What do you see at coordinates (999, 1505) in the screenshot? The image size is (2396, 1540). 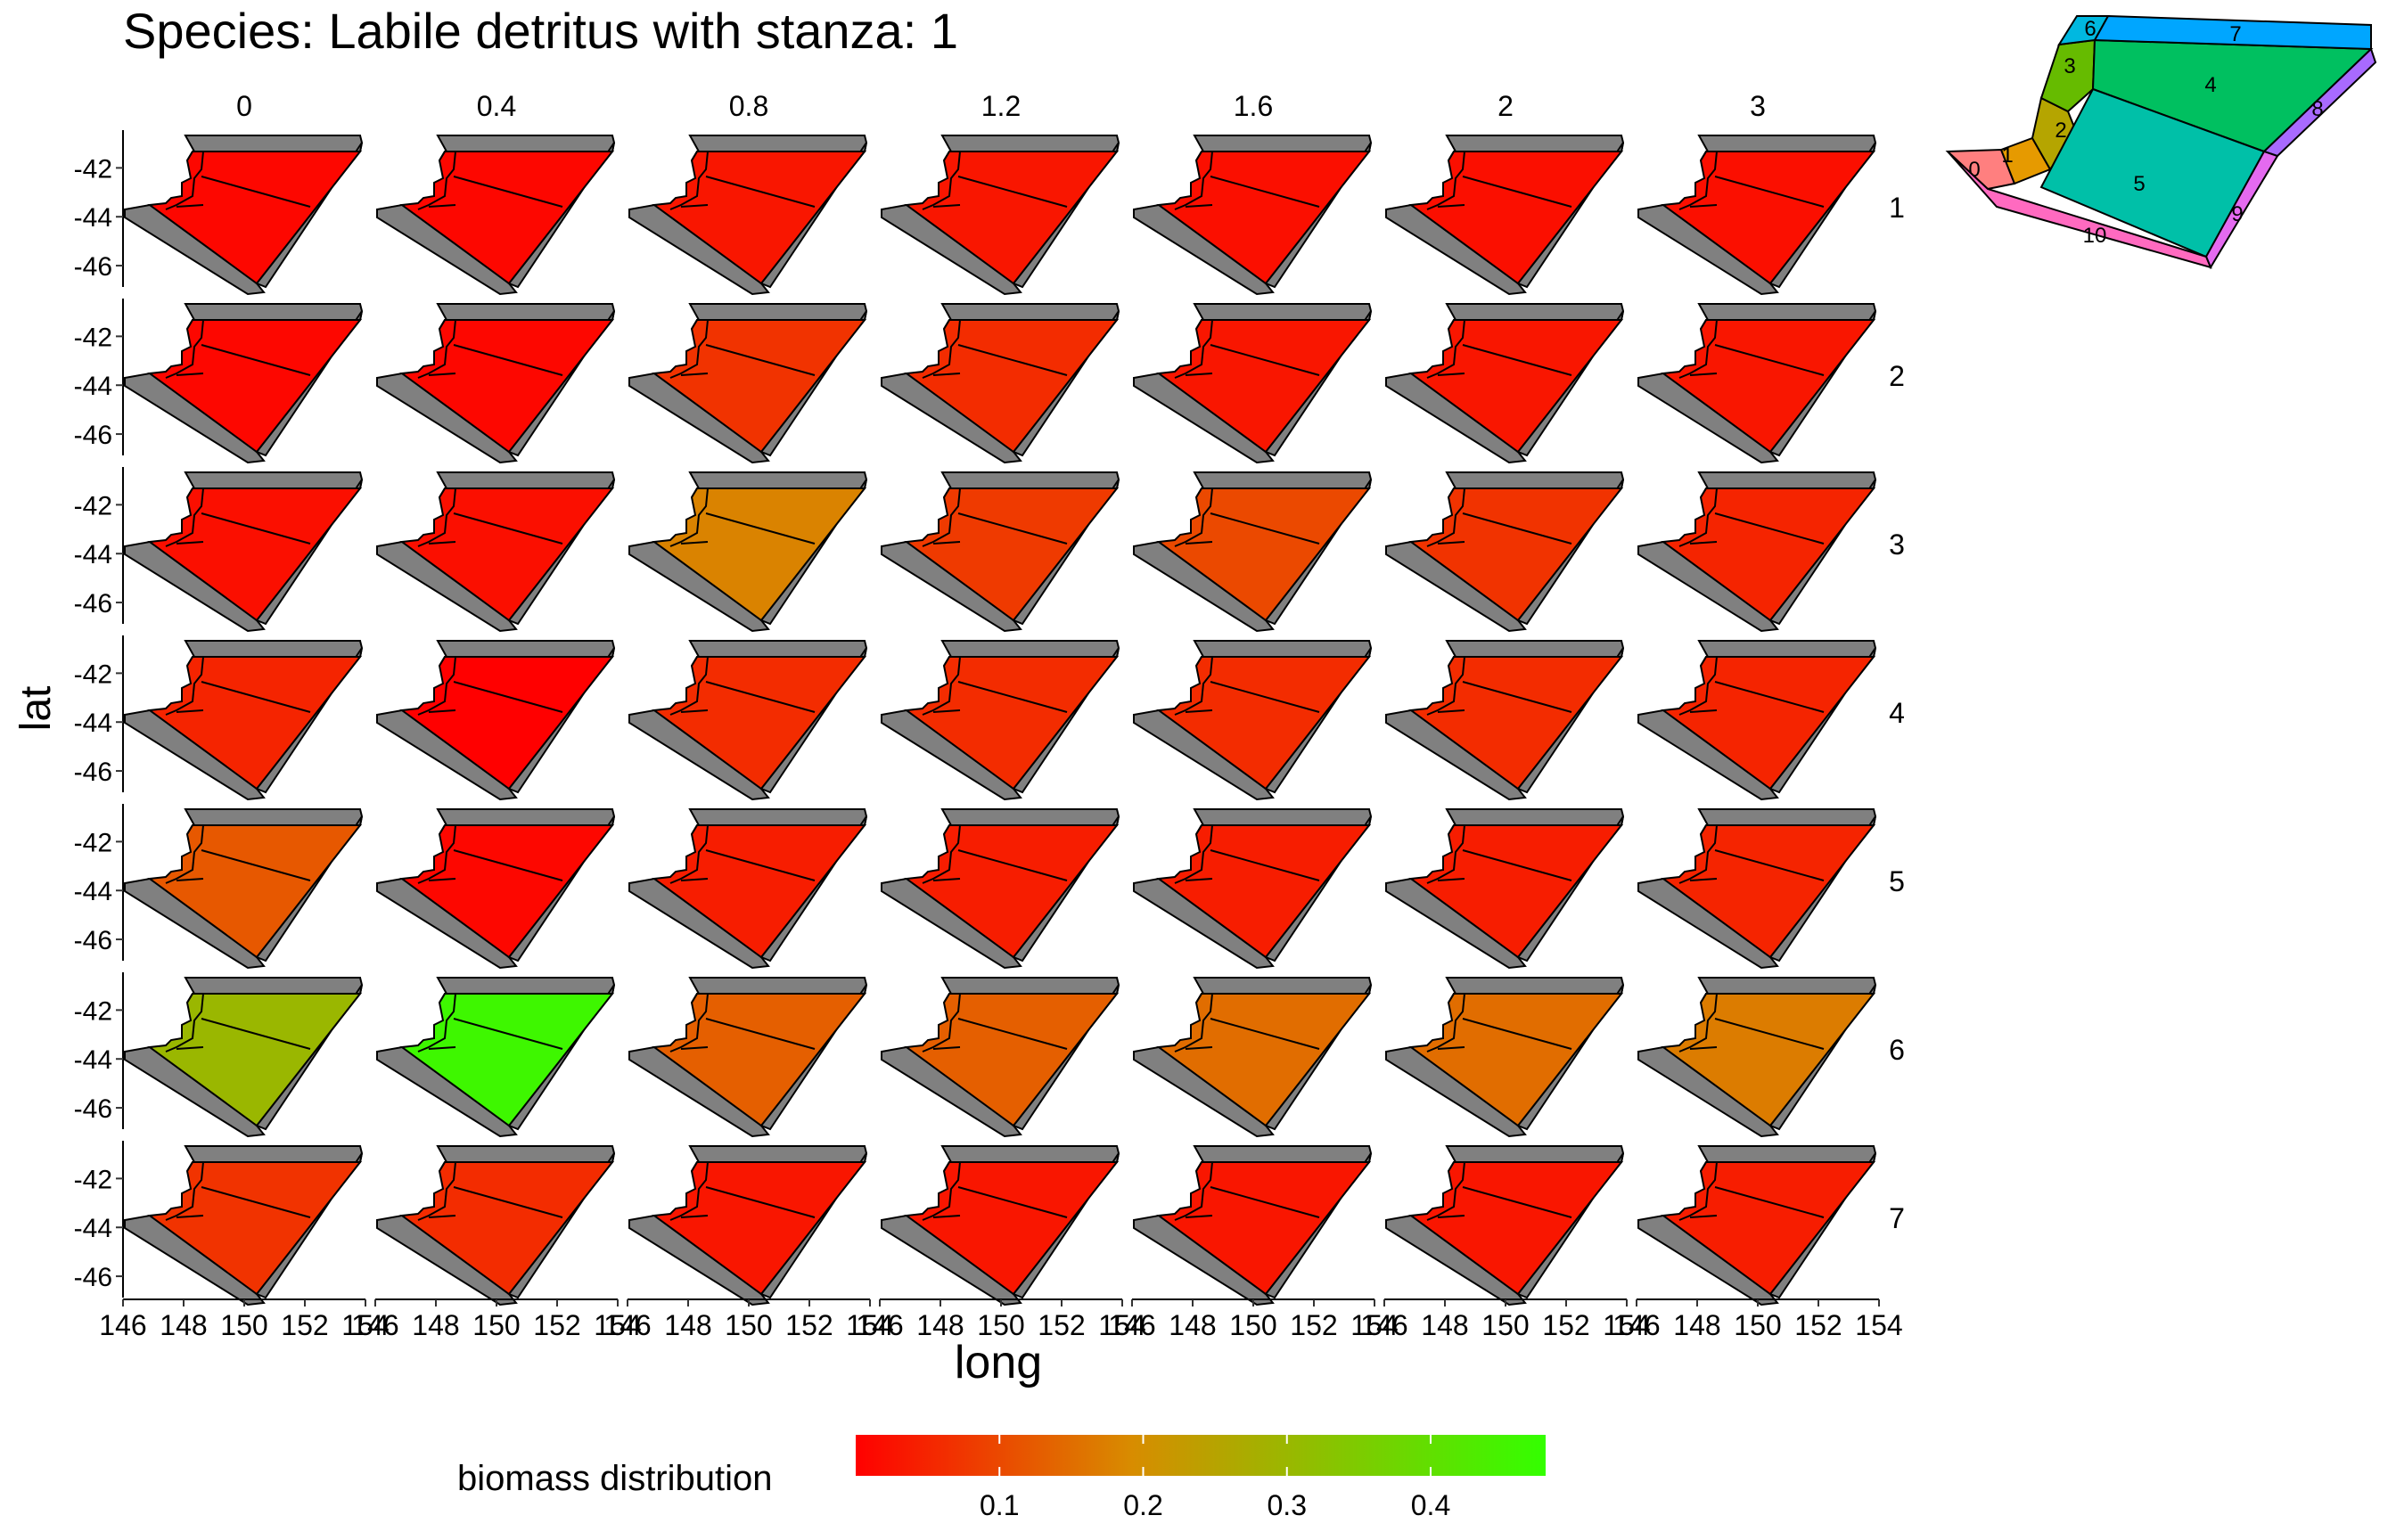 I see `legend-tick-label: 0.1` at bounding box center [999, 1505].